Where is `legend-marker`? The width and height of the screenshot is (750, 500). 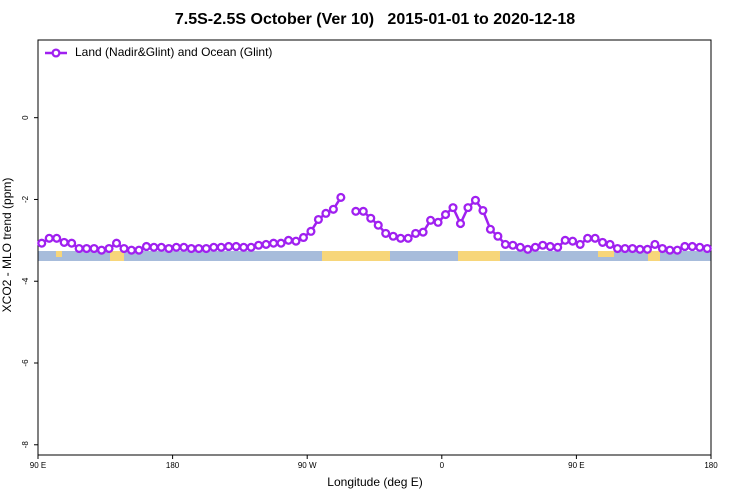 legend-marker is located at coordinates (56, 53).